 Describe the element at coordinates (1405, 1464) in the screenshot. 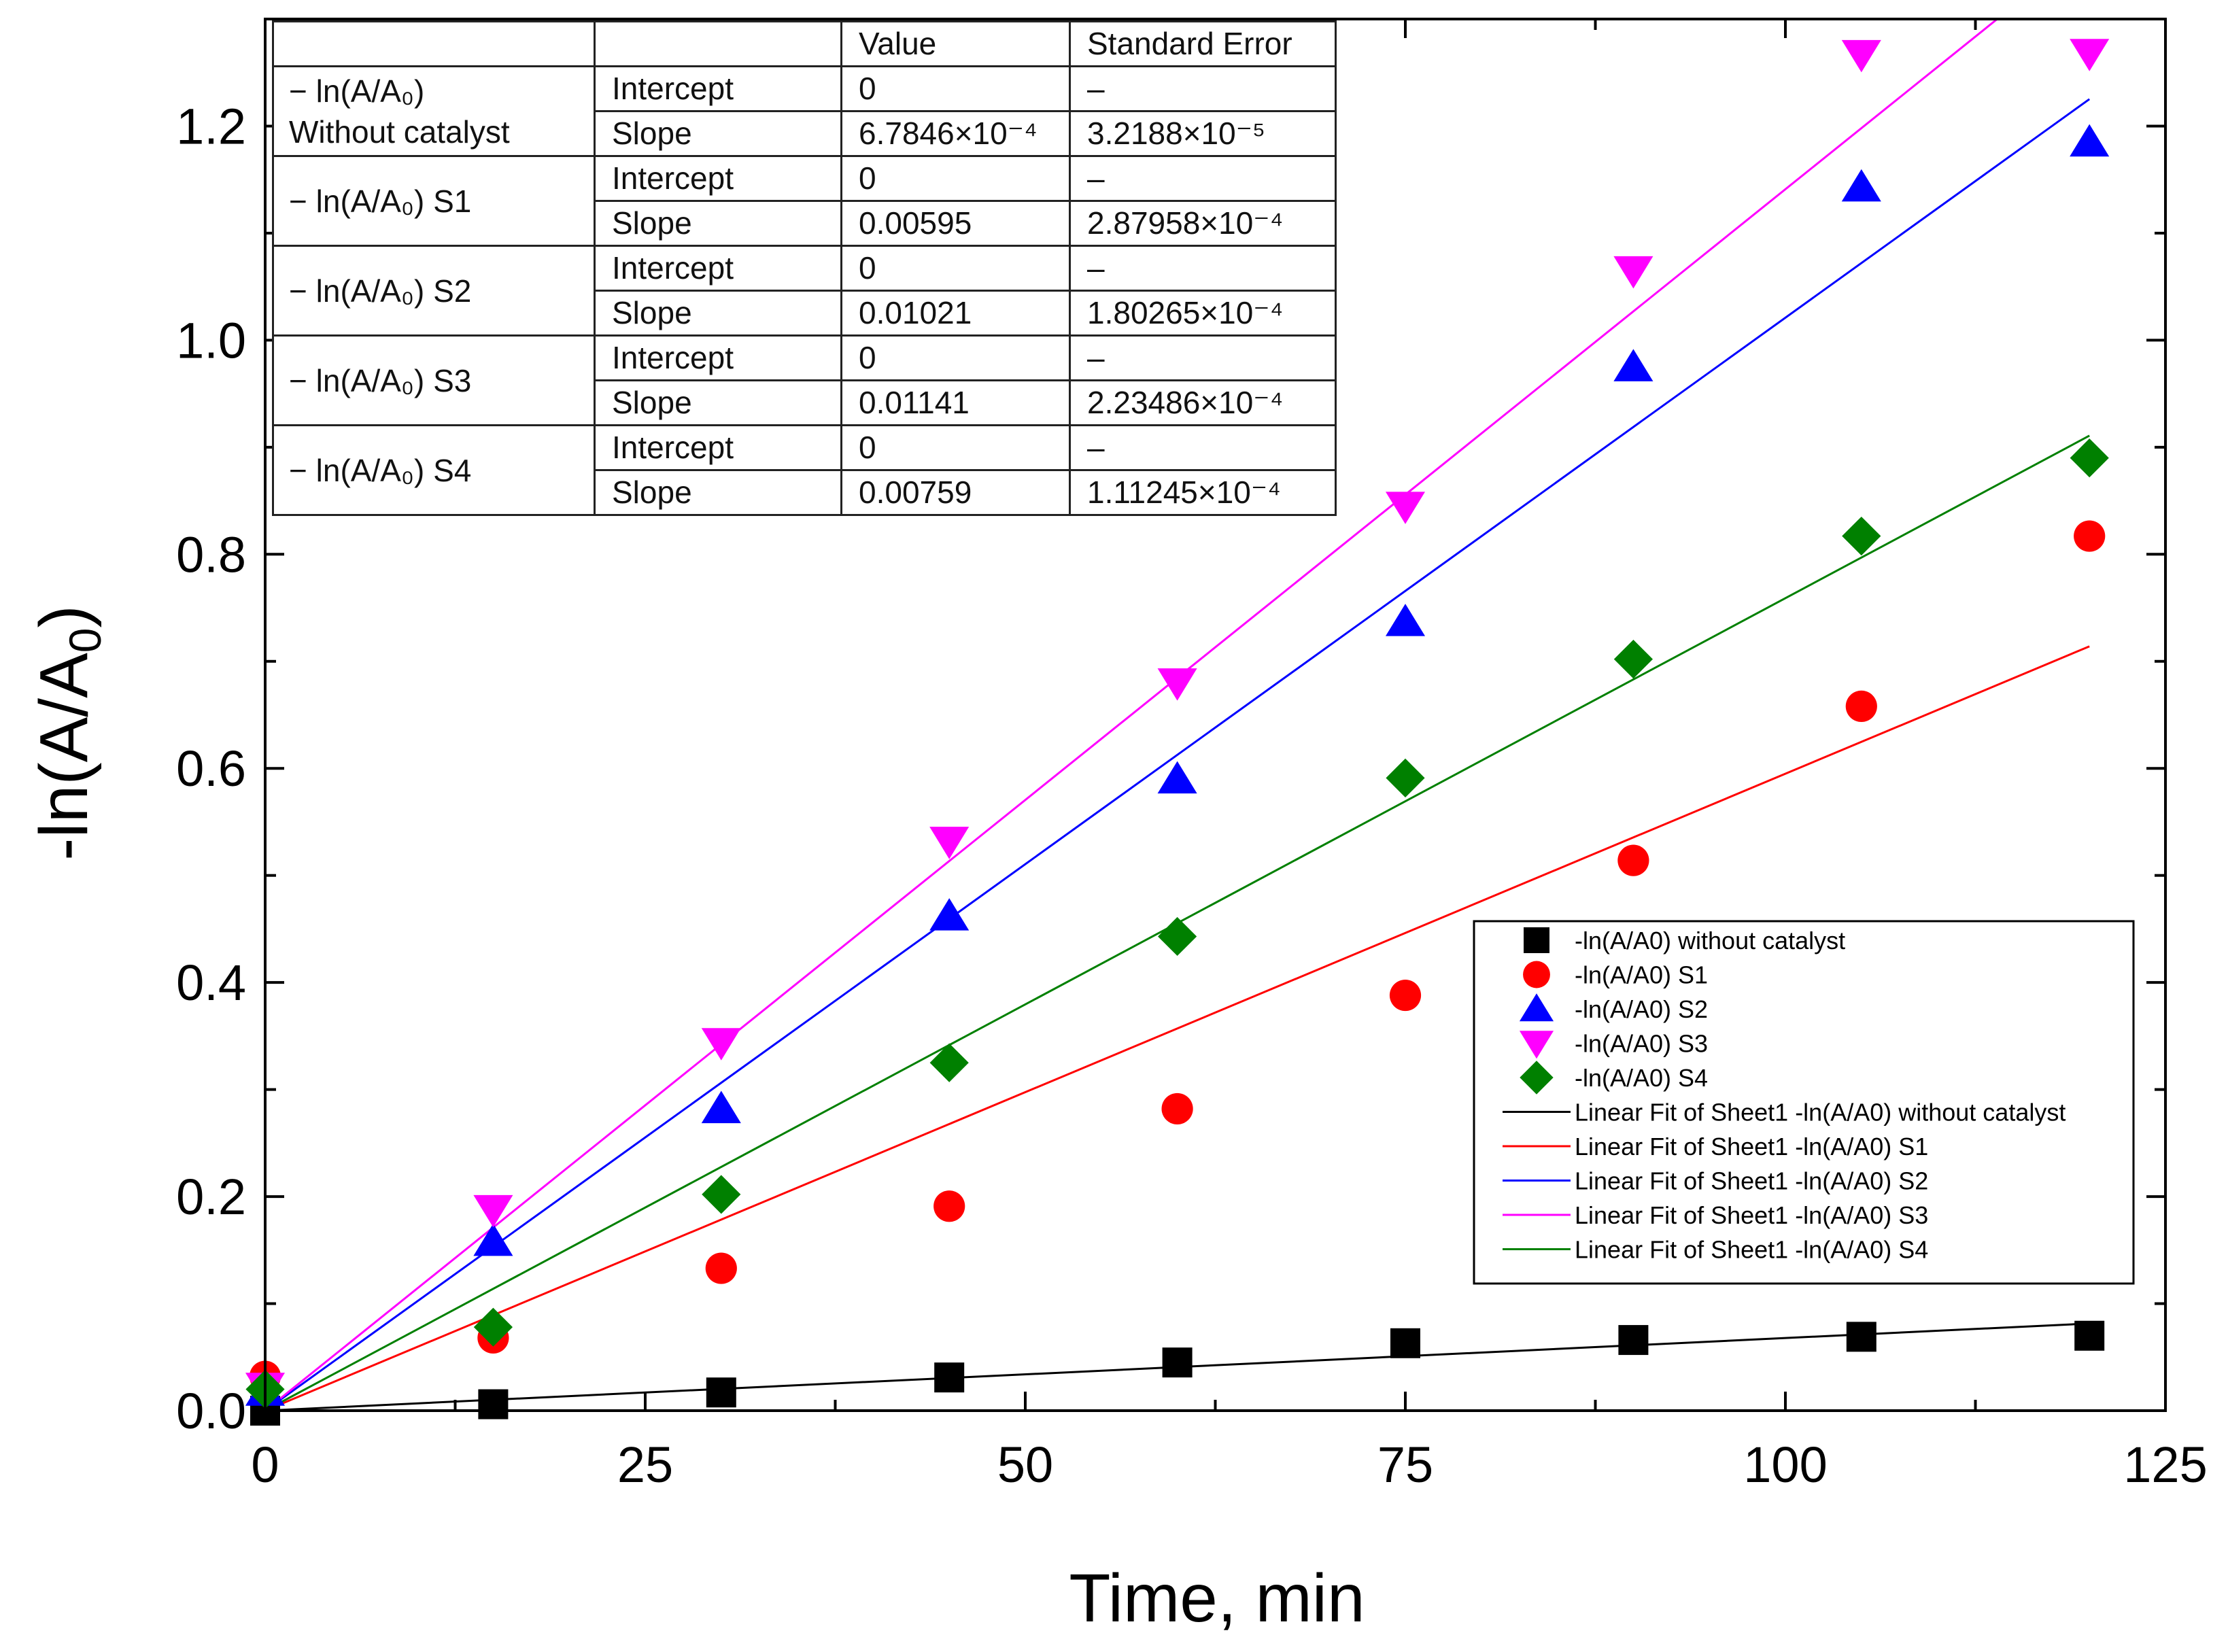

I see `x-tick-label: 75` at that location.